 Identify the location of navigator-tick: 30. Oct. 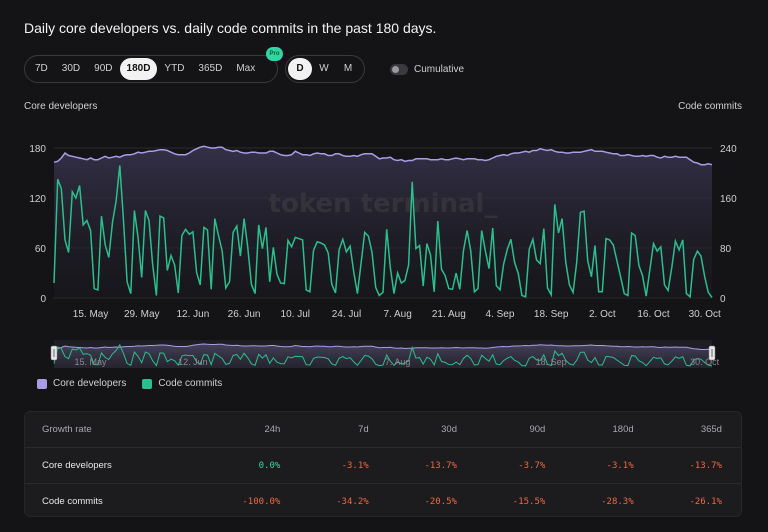
(705, 362).